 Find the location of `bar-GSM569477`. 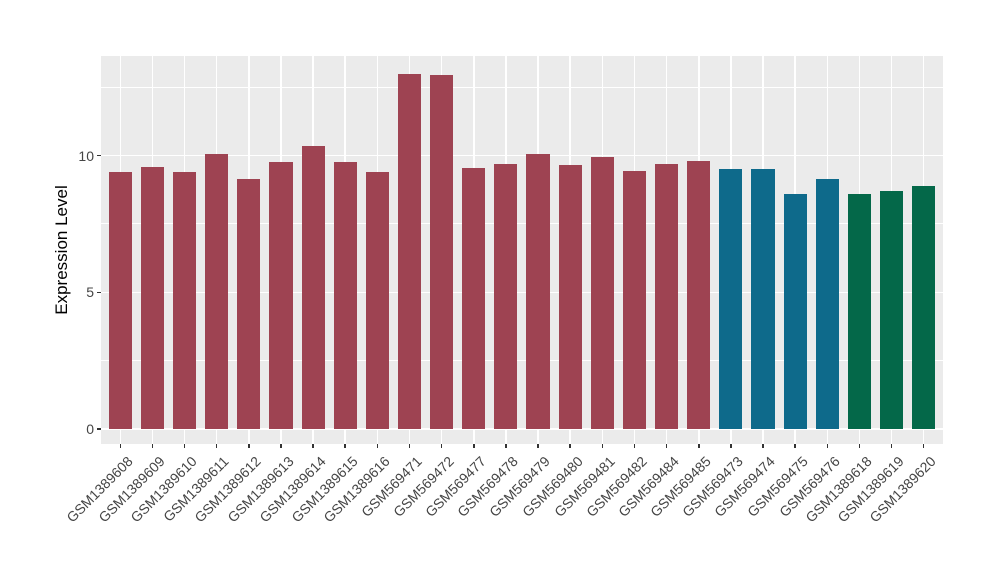

bar-GSM569477 is located at coordinates (474, 298).